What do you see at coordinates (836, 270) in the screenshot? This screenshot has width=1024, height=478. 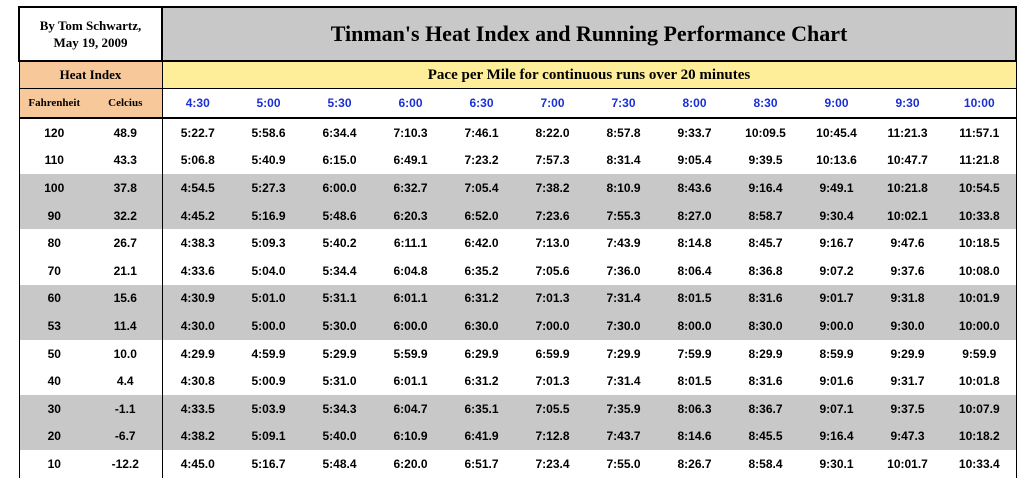 I see `pace-cell: 9:07.2` at bounding box center [836, 270].